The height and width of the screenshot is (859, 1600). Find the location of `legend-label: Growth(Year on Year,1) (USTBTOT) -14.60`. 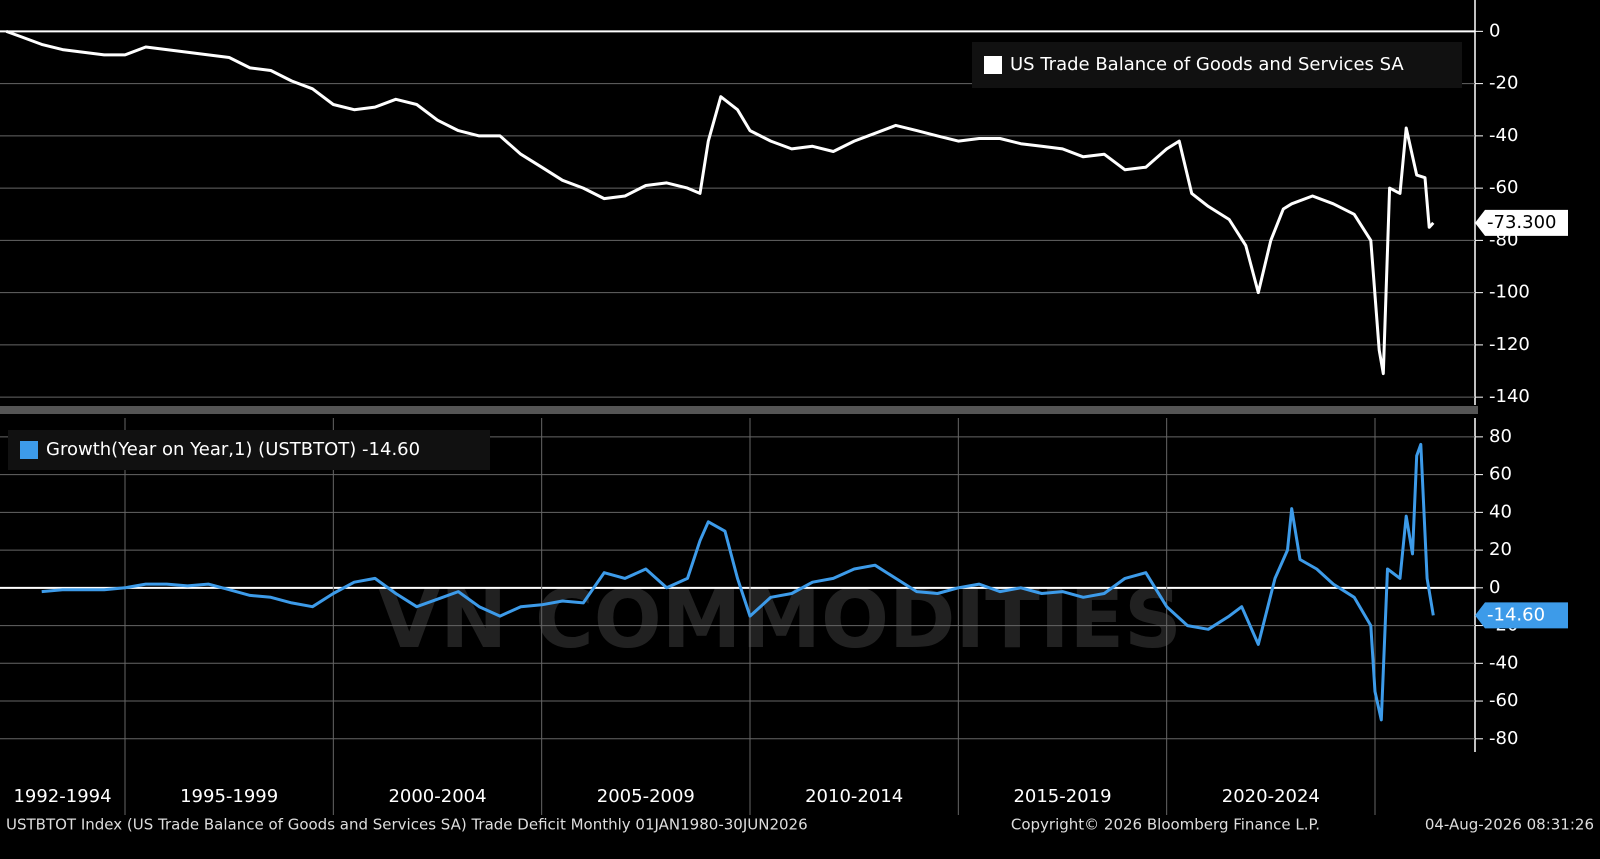

legend-label: Growth(Year on Year,1) (USTBTOT) -14.60 is located at coordinates (233, 449).